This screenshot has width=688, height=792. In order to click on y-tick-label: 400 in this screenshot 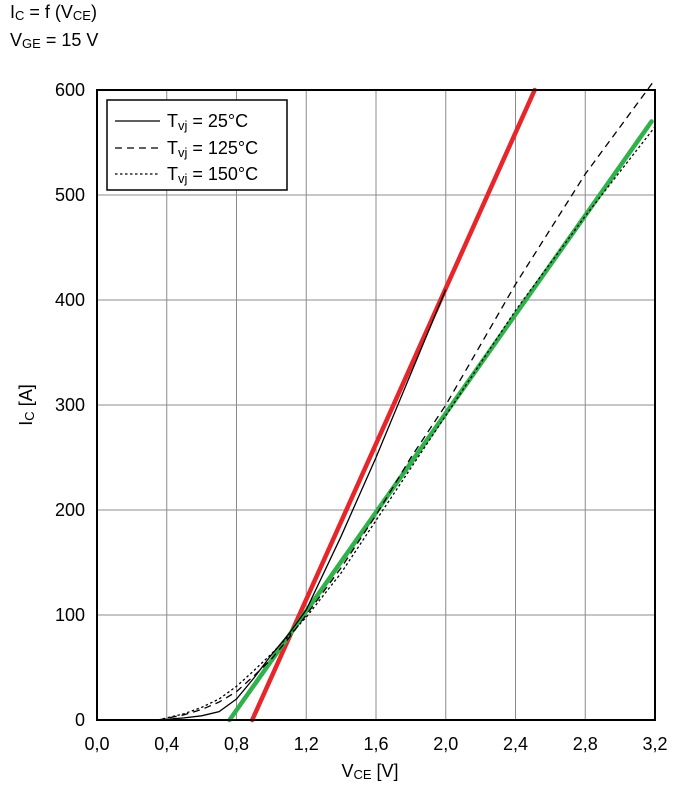, I will do `click(70, 300)`.